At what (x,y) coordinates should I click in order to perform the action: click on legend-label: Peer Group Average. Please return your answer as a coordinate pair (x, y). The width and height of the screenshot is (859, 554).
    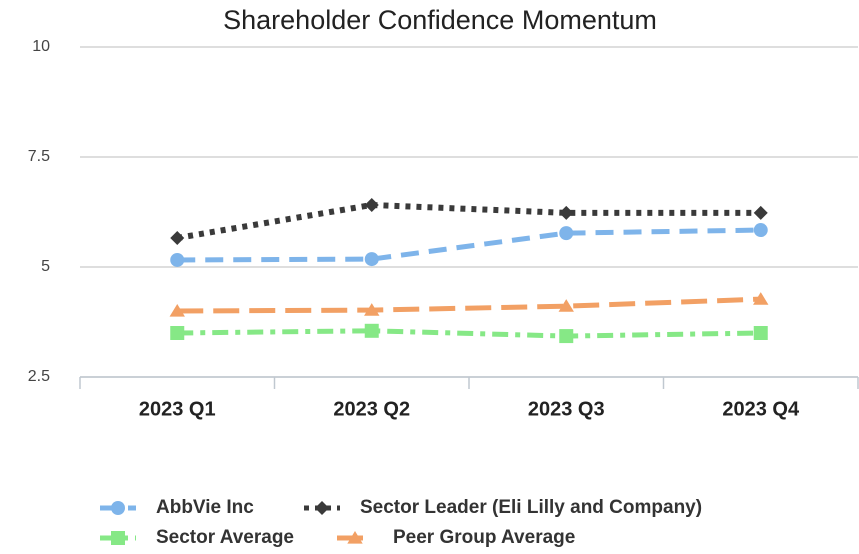
    Looking at the image, I should click on (484, 537).